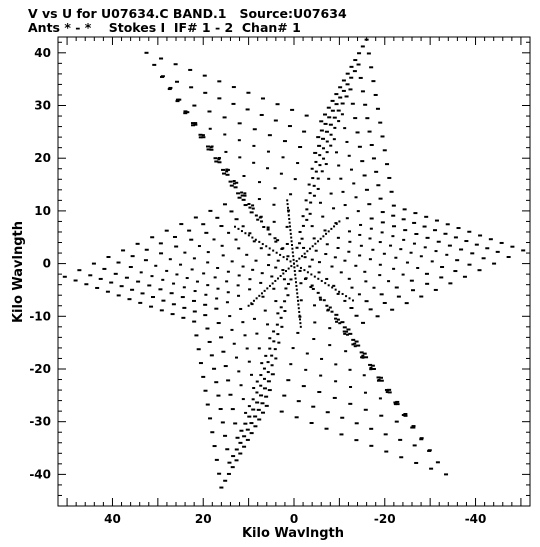 This screenshot has width=540, height=547. I want to click on y-tick-label: 40, so click(42, 53).